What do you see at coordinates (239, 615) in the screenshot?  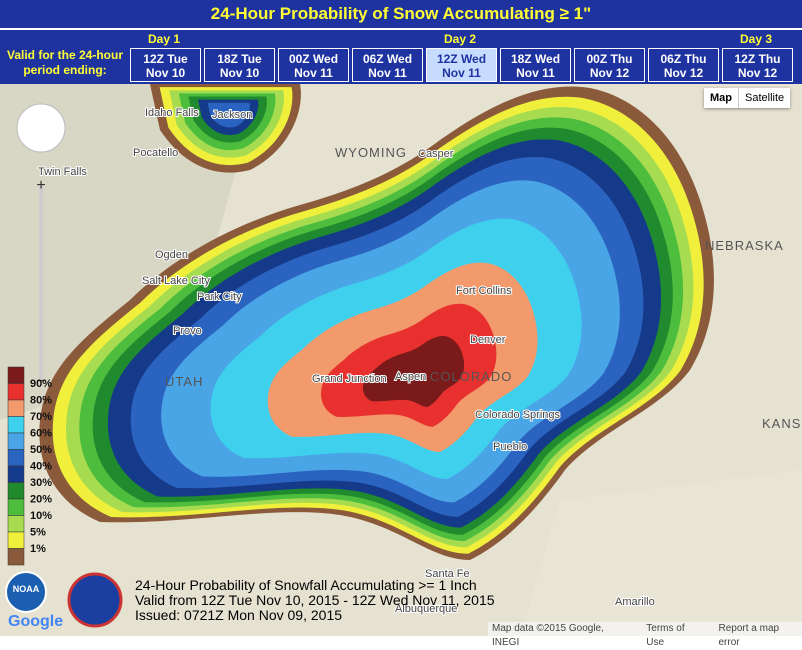 I see `caption-line: Issued: 0721Z Mon Nov 09, 2015` at bounding box center [239, 615].